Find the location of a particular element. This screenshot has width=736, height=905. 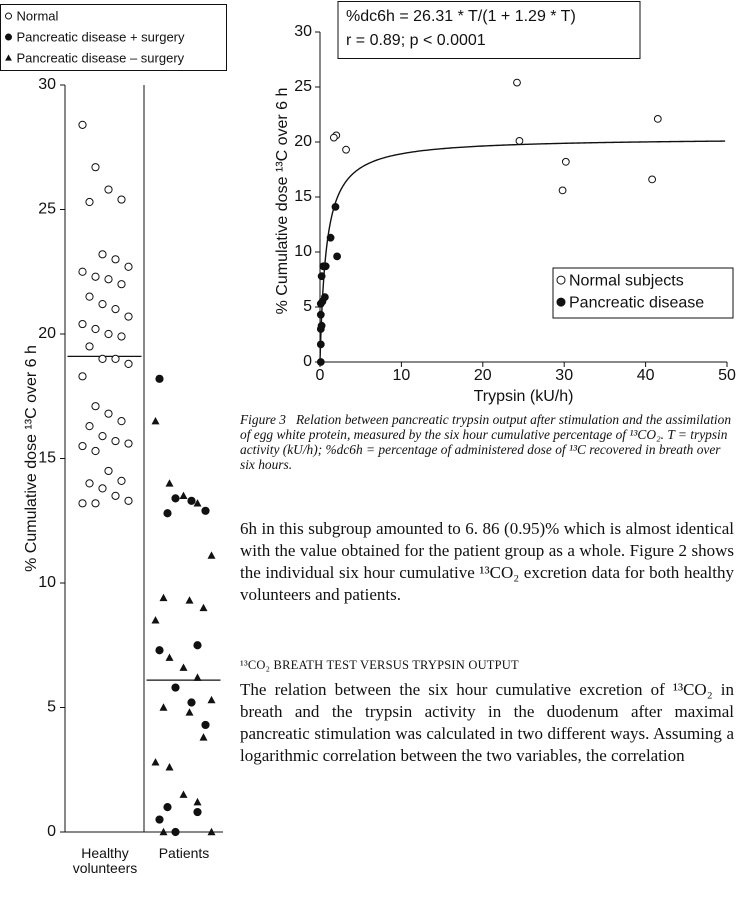

annotation: %dc6h = 26.31 * T/(1 + 1.29 * T) is located at coordinates (461, 16).